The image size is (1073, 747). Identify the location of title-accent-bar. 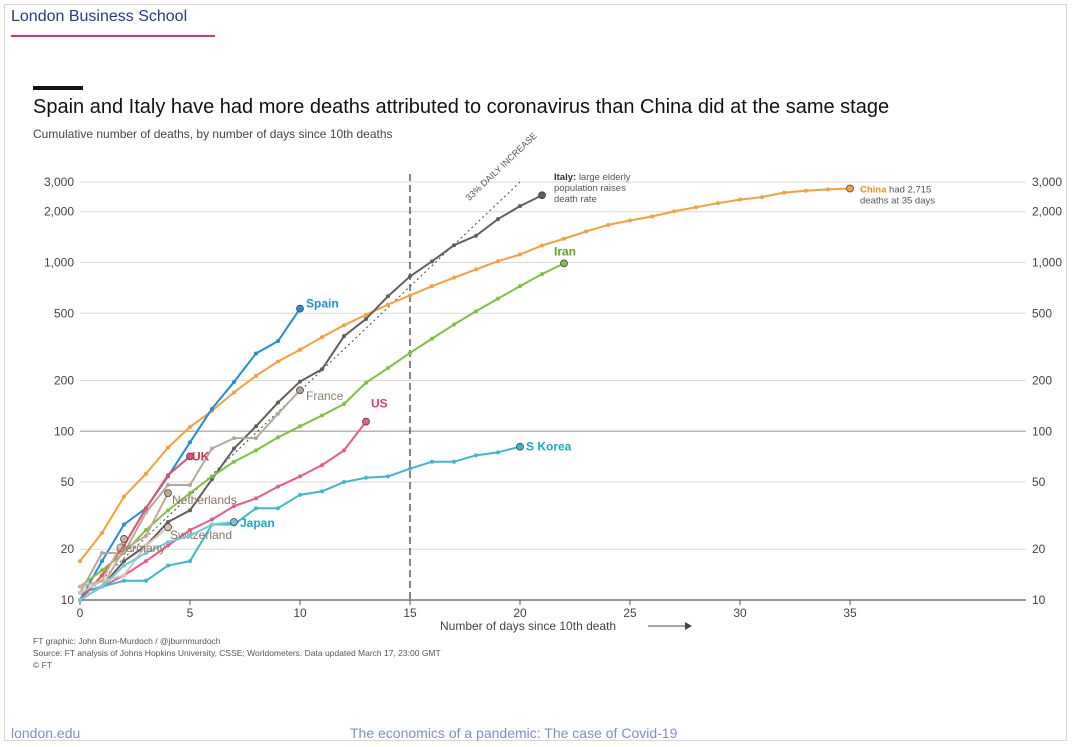
(58, 88).